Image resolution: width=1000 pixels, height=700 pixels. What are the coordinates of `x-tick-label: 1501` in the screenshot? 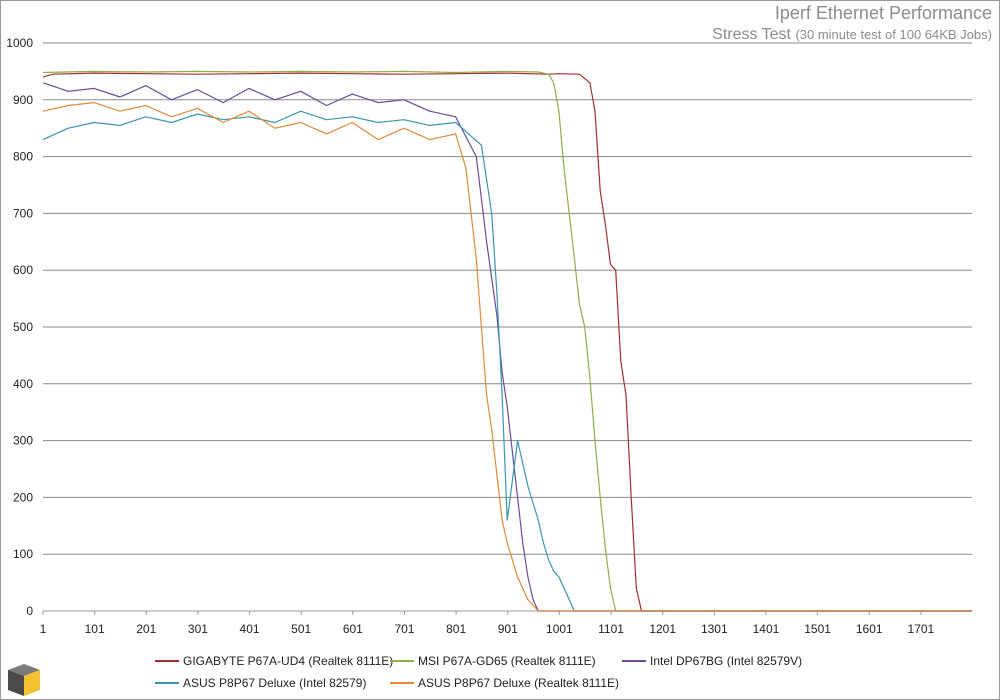 It's located at (817, 629).